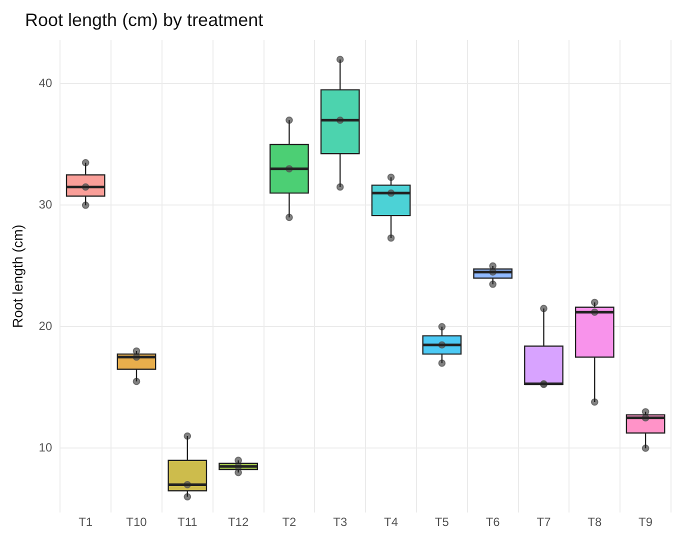 This screenshot has height=537, width=676. I want to click on x-tick-label: T3, so click(340, 522).